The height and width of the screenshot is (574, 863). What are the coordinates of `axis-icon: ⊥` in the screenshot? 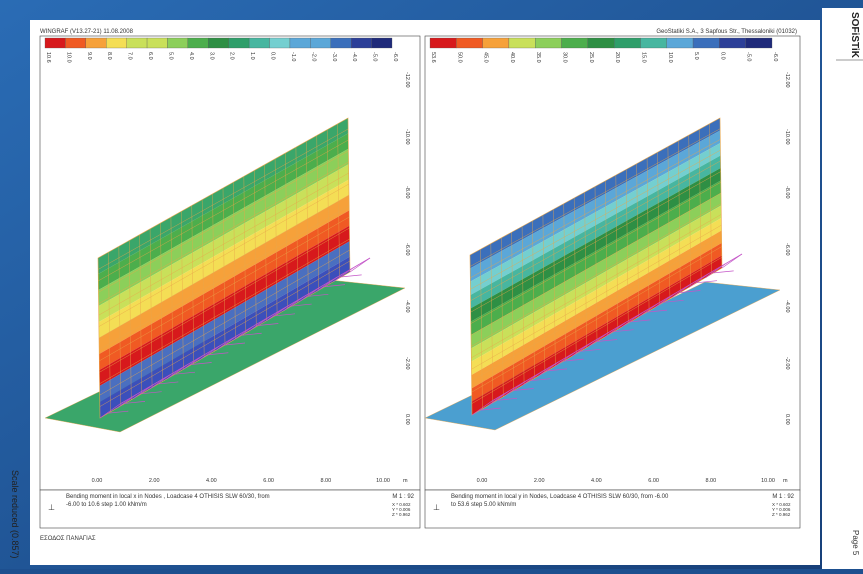 It's located at (436, 507).